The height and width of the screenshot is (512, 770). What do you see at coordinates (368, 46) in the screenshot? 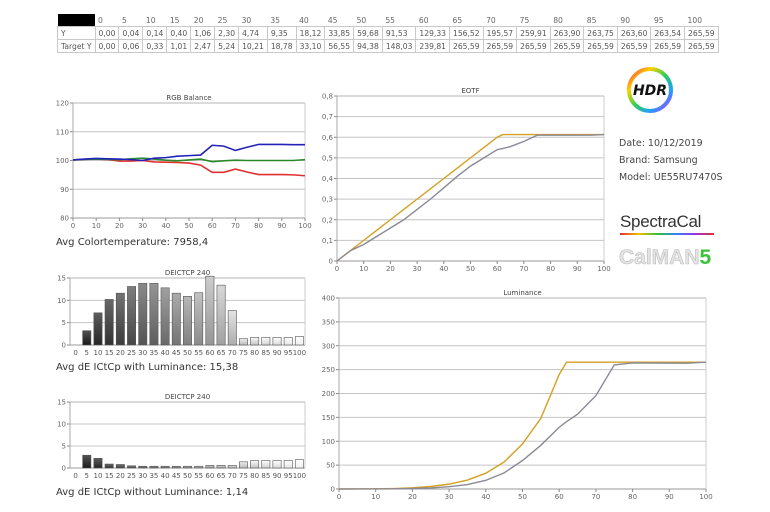
I see `table-cell: 94,38` at bounding box center [368, 46].